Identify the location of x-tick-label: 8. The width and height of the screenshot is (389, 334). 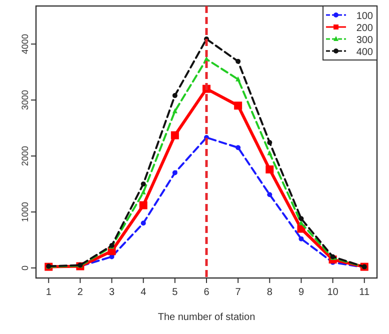
(269, 292).